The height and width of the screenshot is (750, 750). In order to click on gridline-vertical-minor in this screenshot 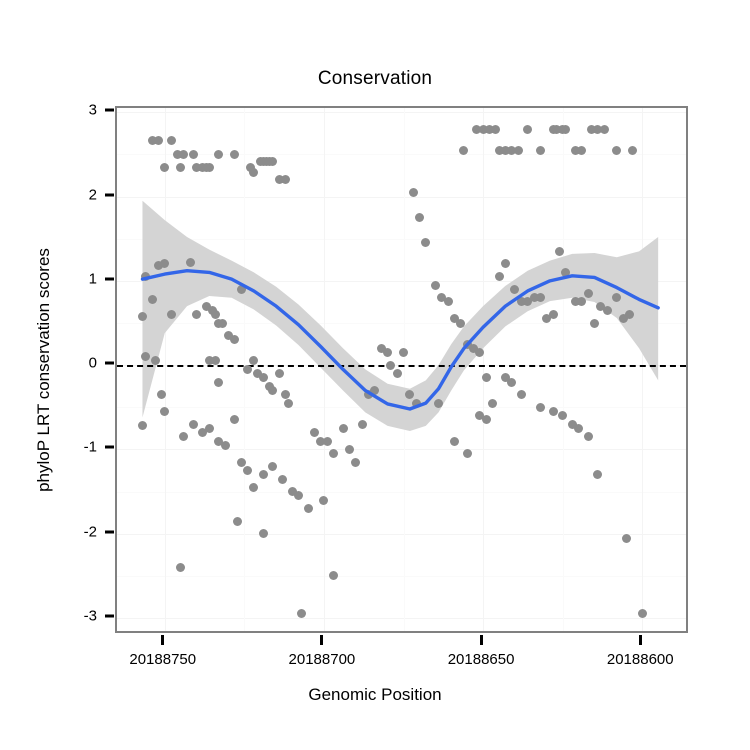, I will do `click(404, 369)`.